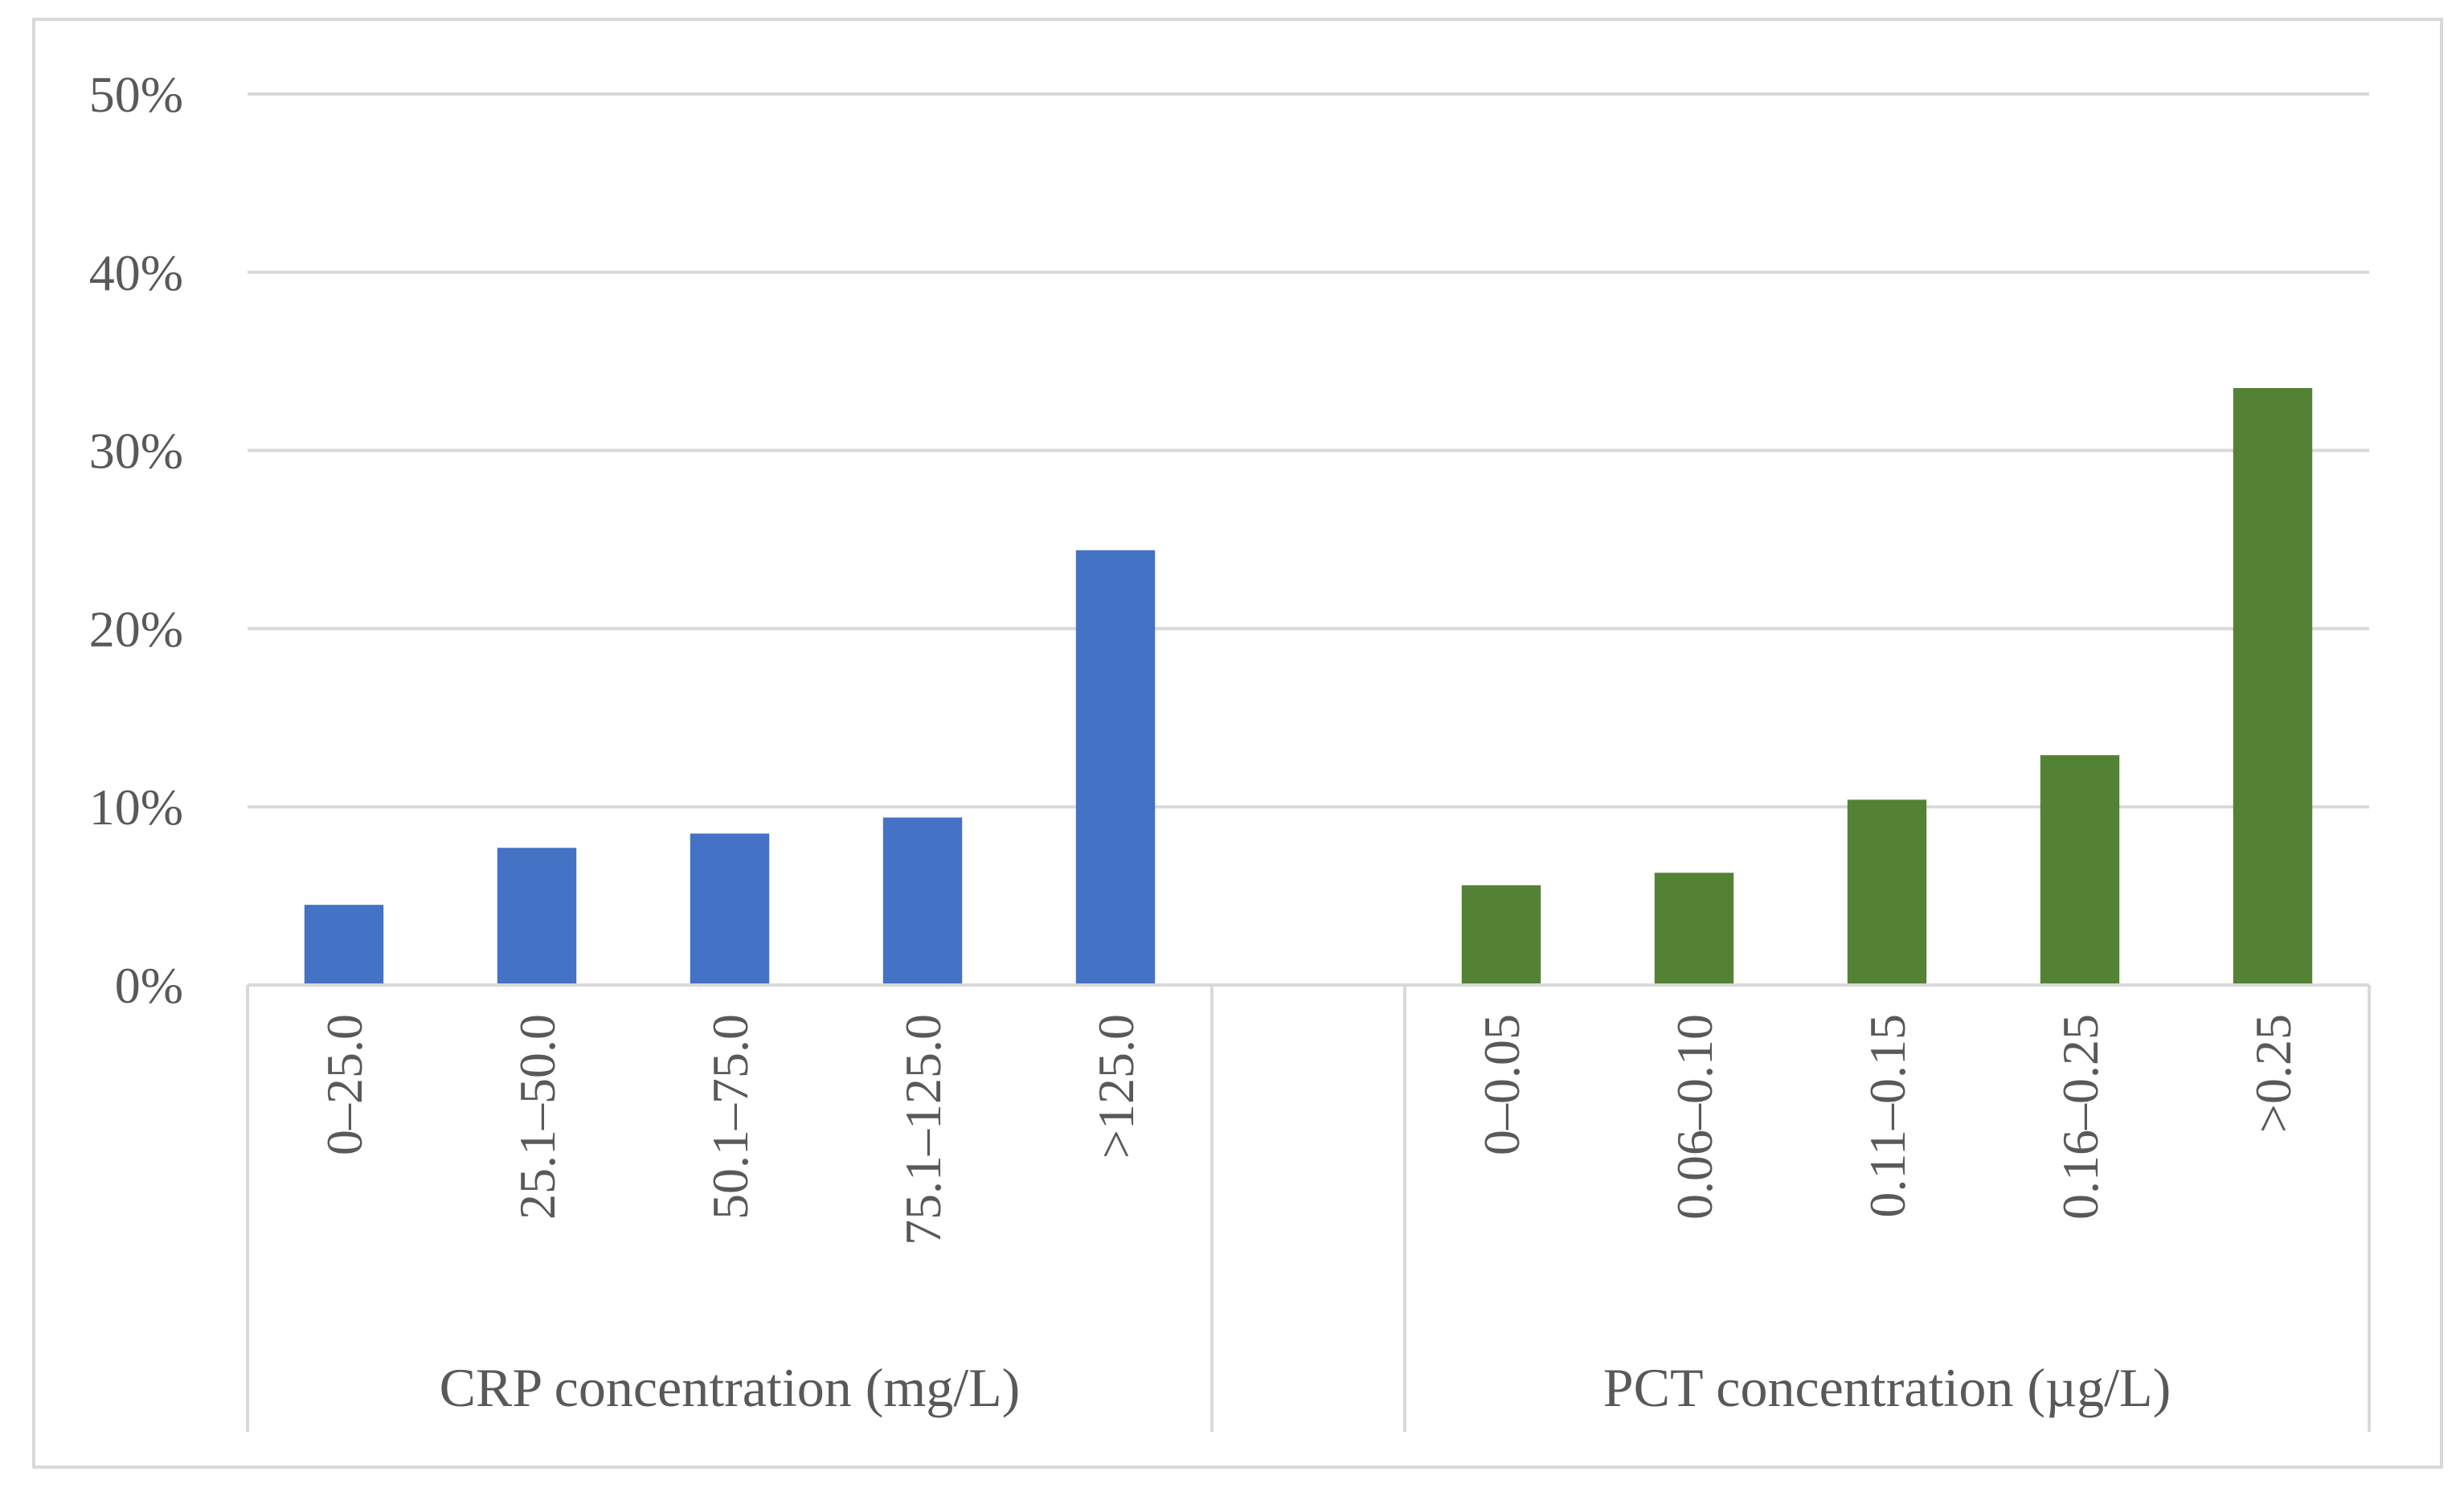 The image size is (2464, 1488). I want to click on x-category-label: 0–0.05, so click(1501, 1084).